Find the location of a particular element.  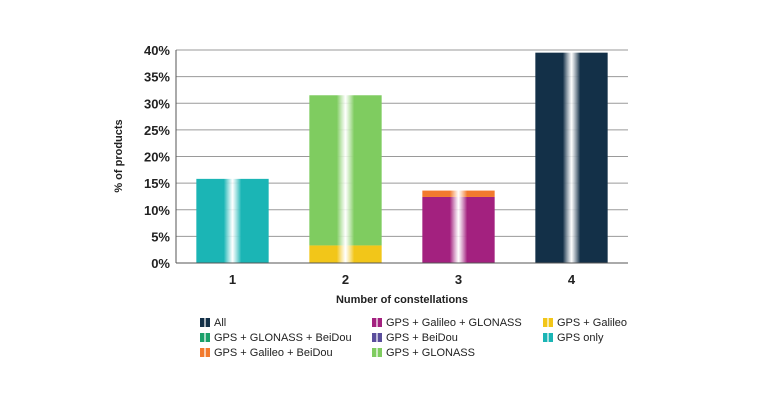

legend-item: GPS + GLONASS + BeiDou is located at coordinates (276, 338).